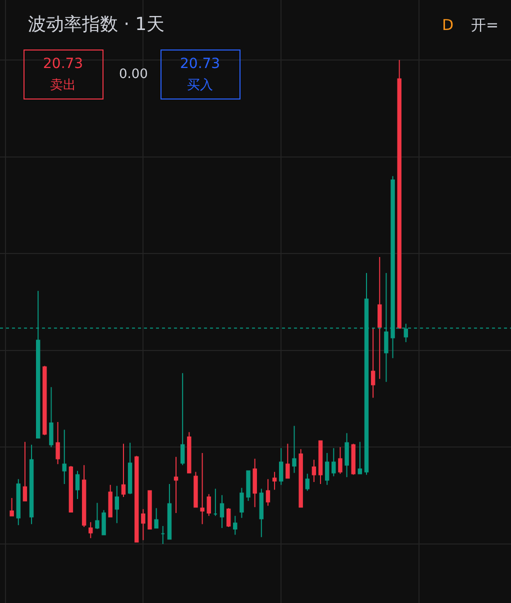 The height and width of the screenshot is (603, 511). Describe the element at coordinates (133, 74) in the screenshot. I see `annotation: 0.00` at that location.